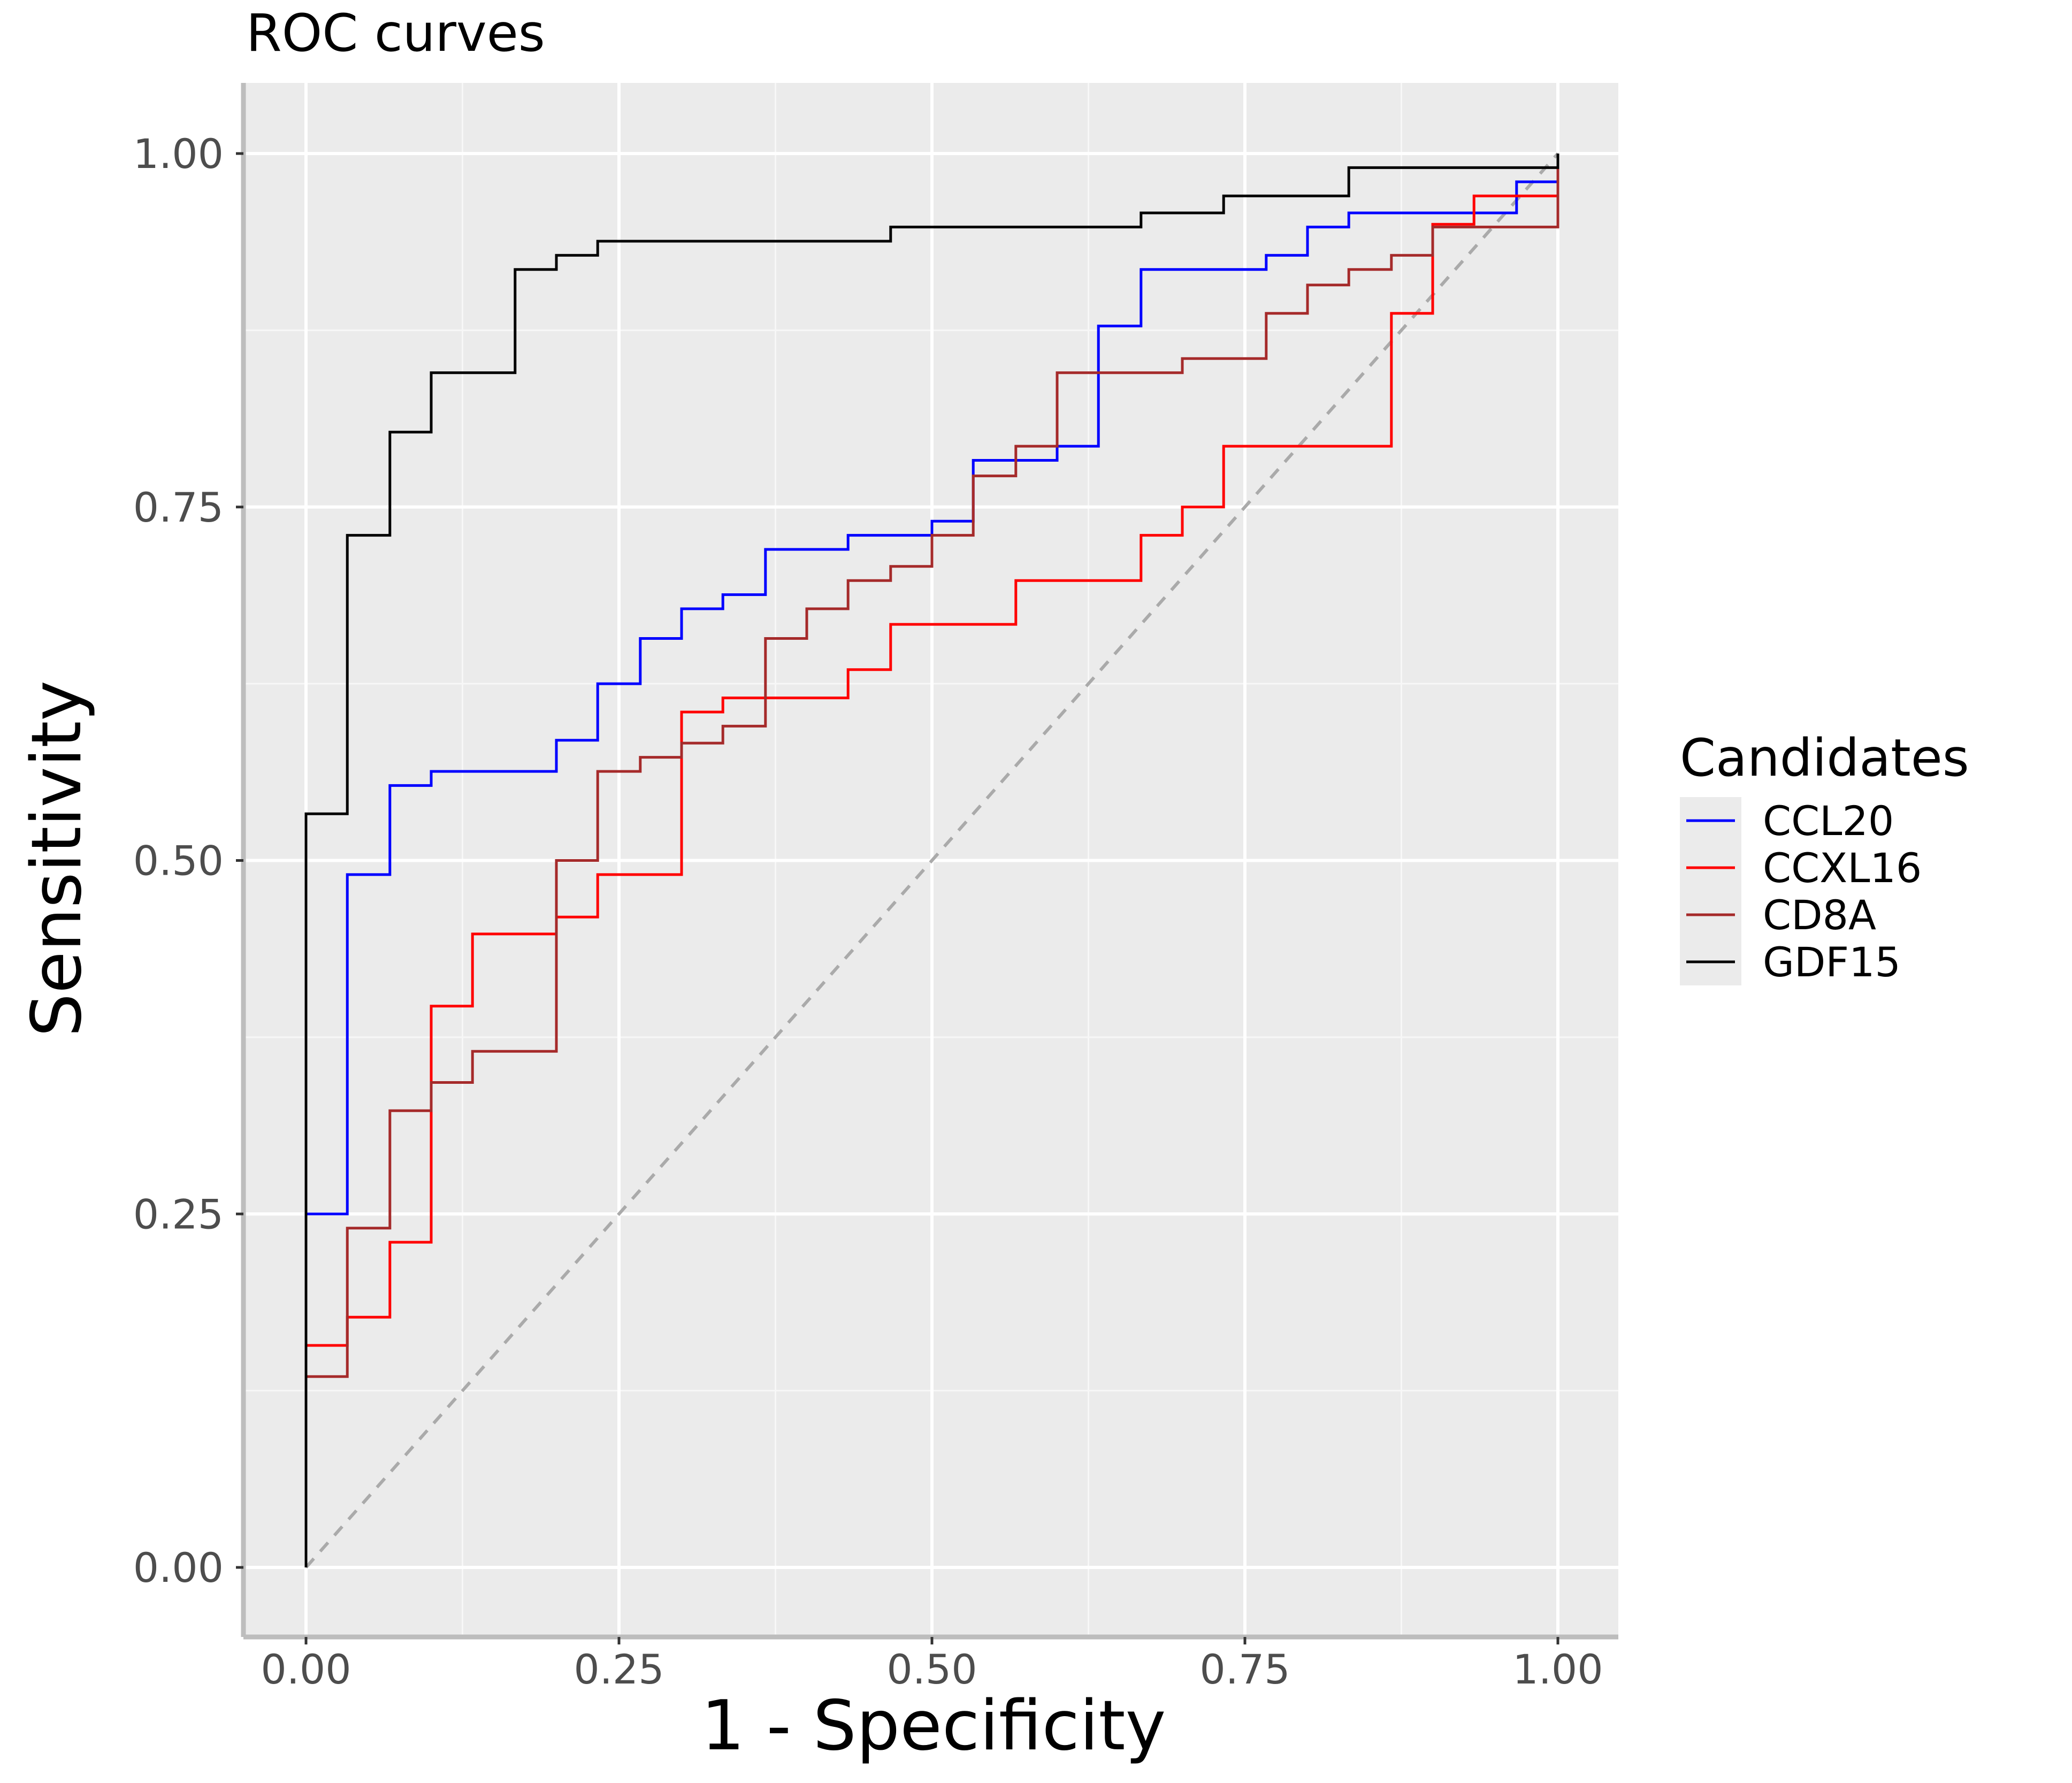  Describe the element at coordinates (1819, 915) in the screenshot. I see `legend-label-cd8a: CD8A` at that location.